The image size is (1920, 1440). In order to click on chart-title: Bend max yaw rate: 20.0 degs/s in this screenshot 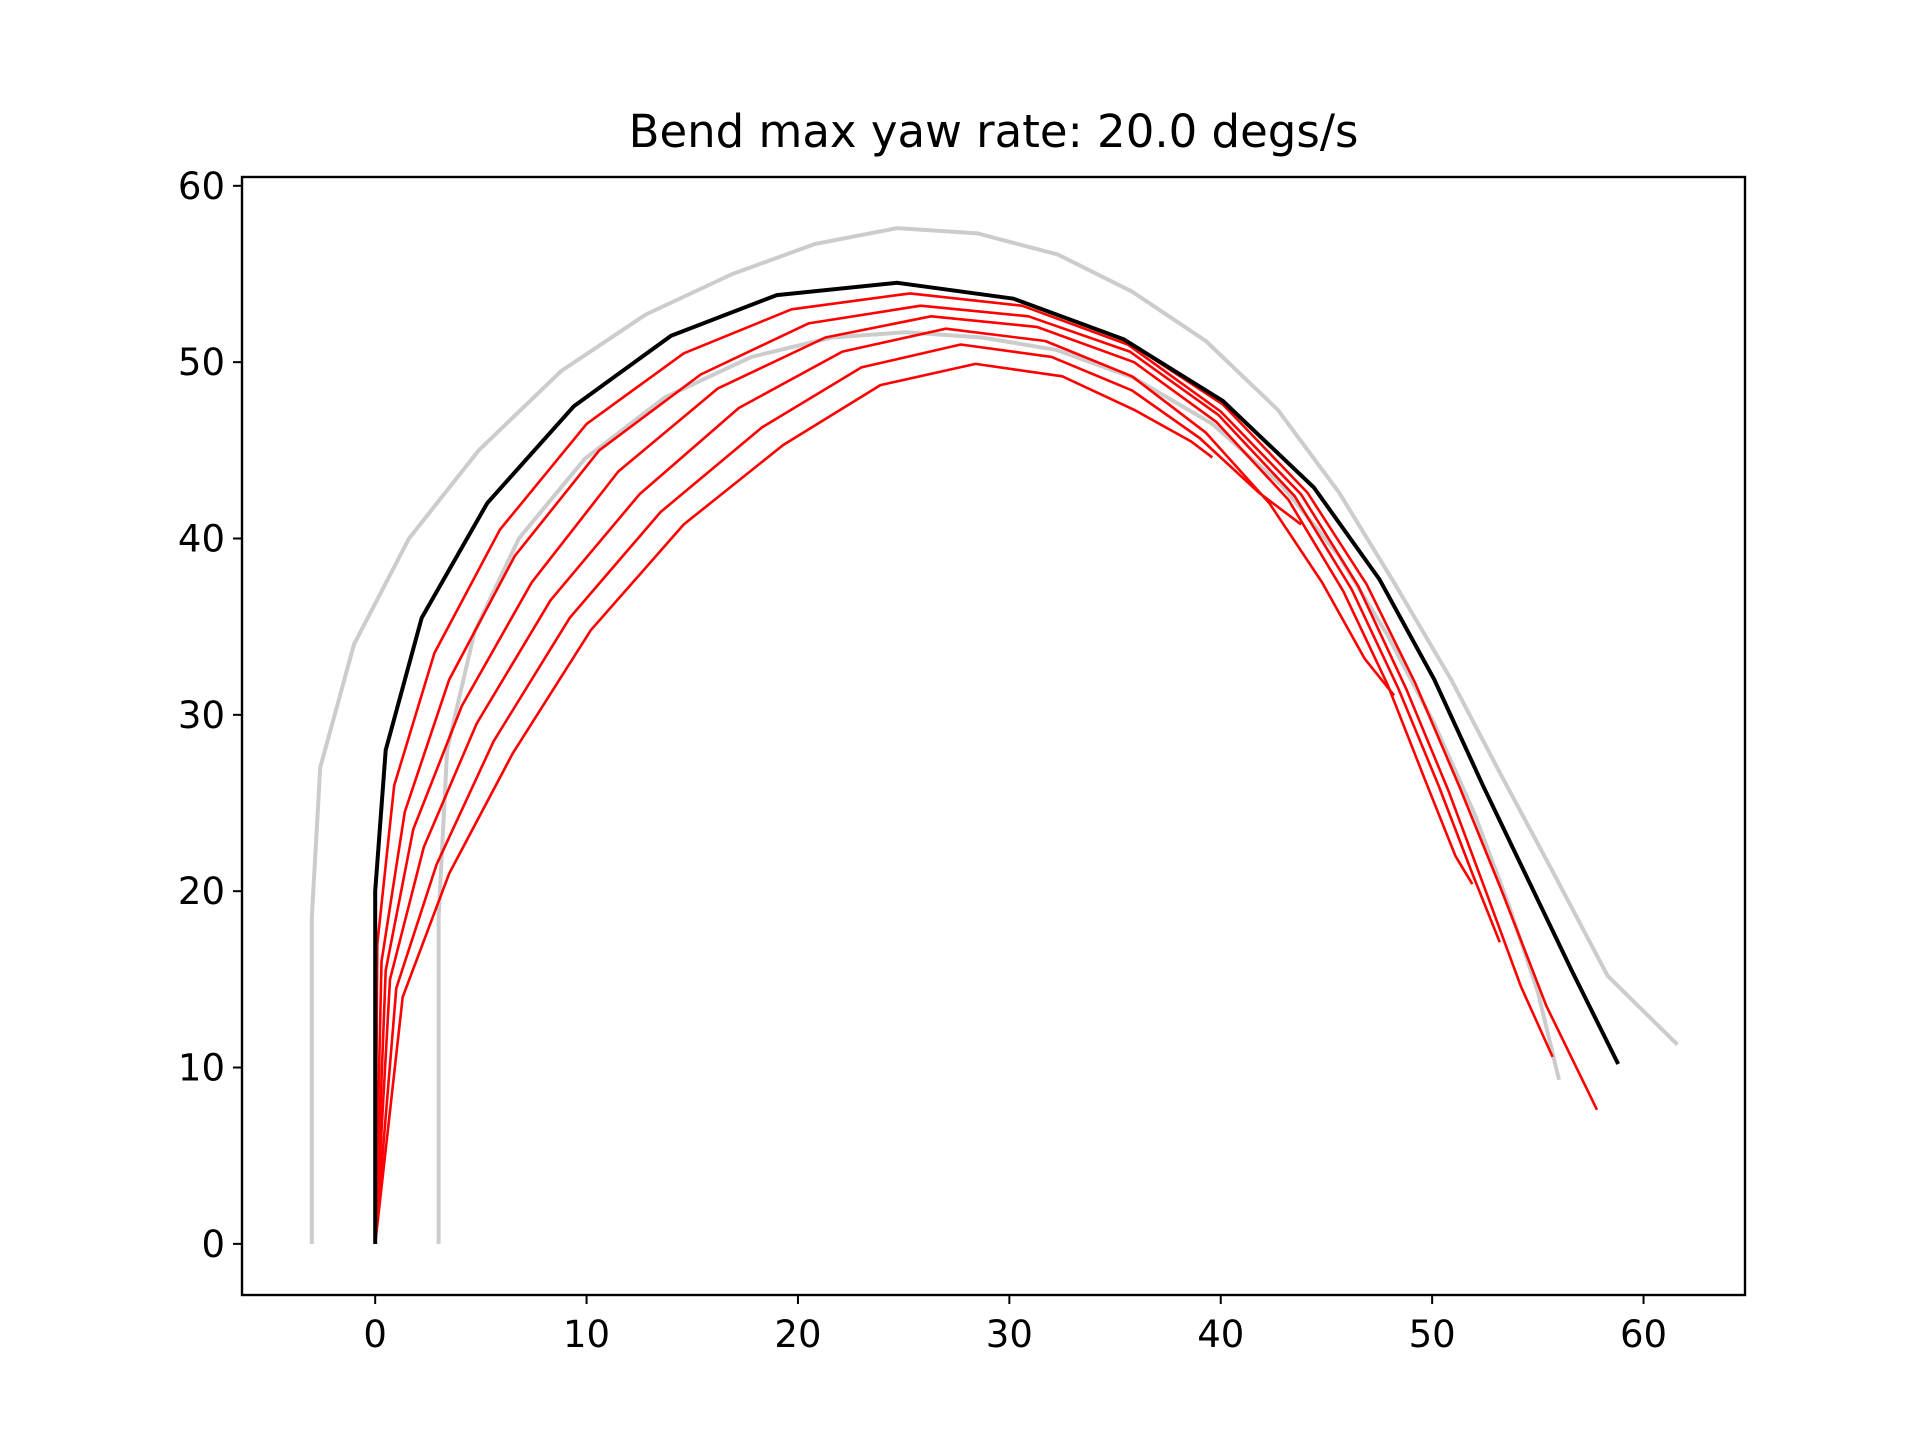, I will do `click(994, 131)`.